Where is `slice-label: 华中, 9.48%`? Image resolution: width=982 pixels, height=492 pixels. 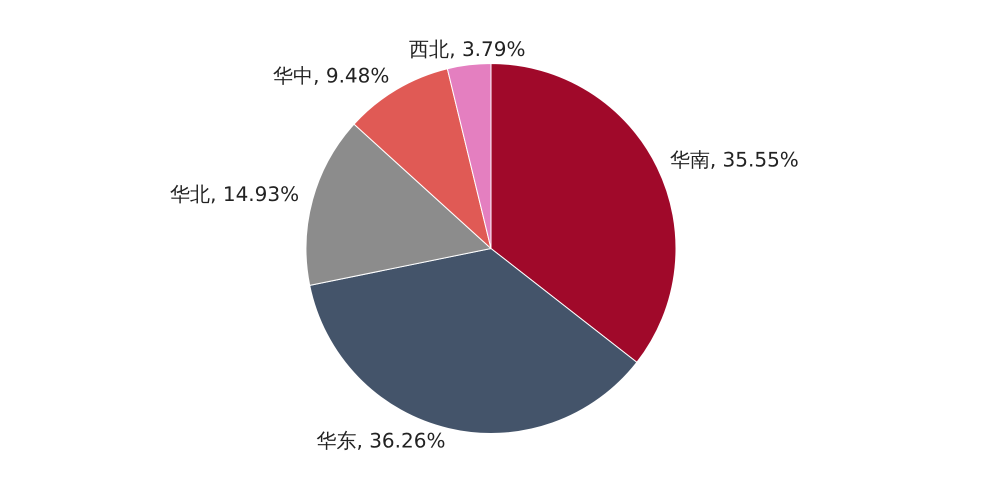 slice-label: 华中, 9.48% is located at coordinates (331, 76).